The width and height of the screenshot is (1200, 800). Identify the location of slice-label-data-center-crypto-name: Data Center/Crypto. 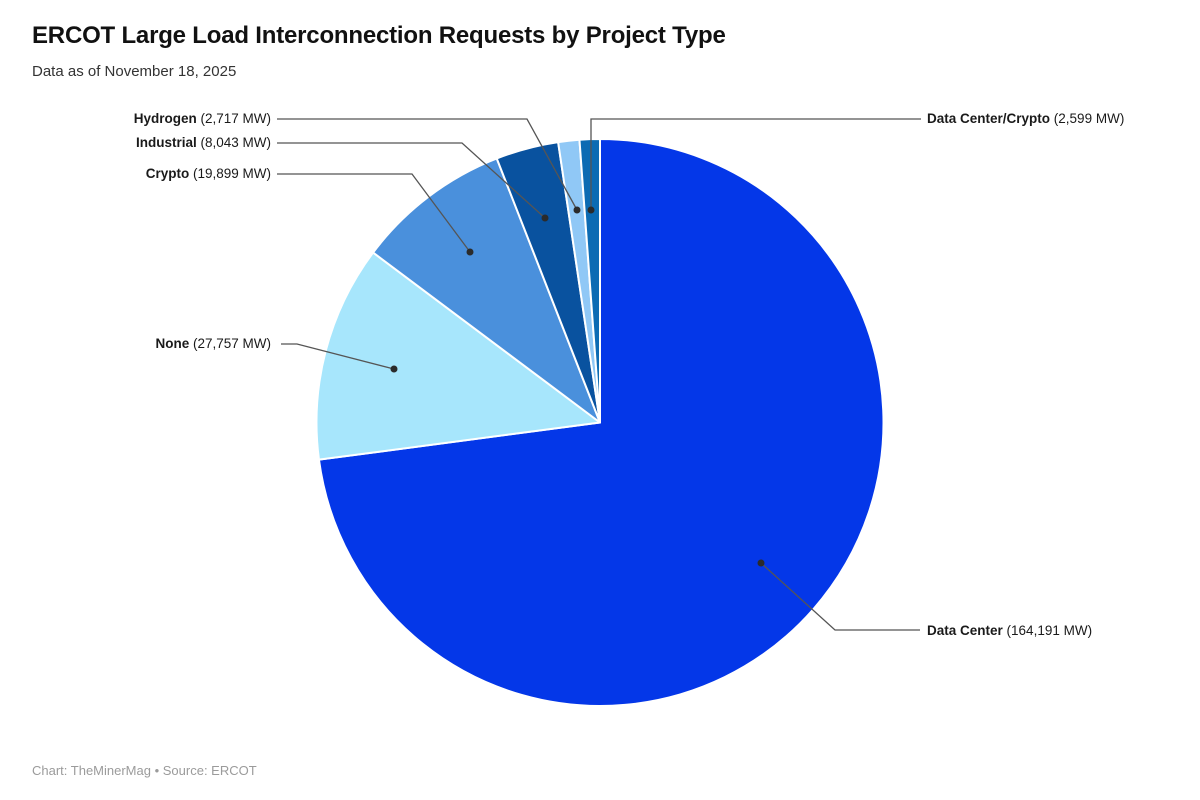
(989, 118).